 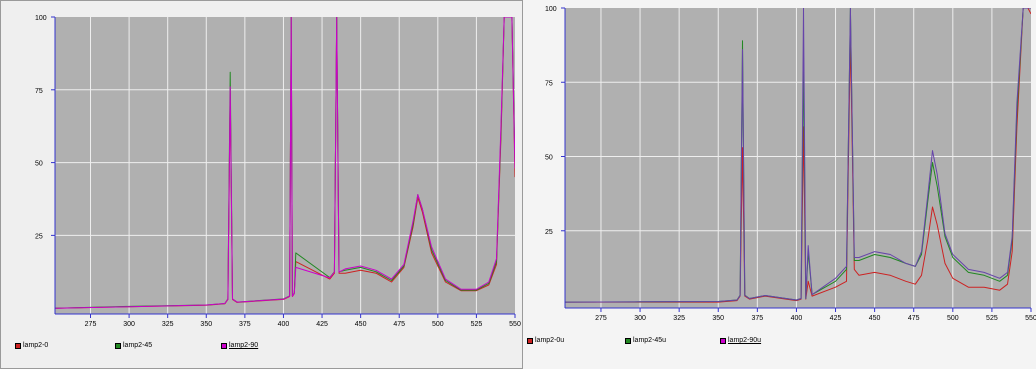 I want to click on legend-label: lamp2-0u, so click(x=550, y=340).